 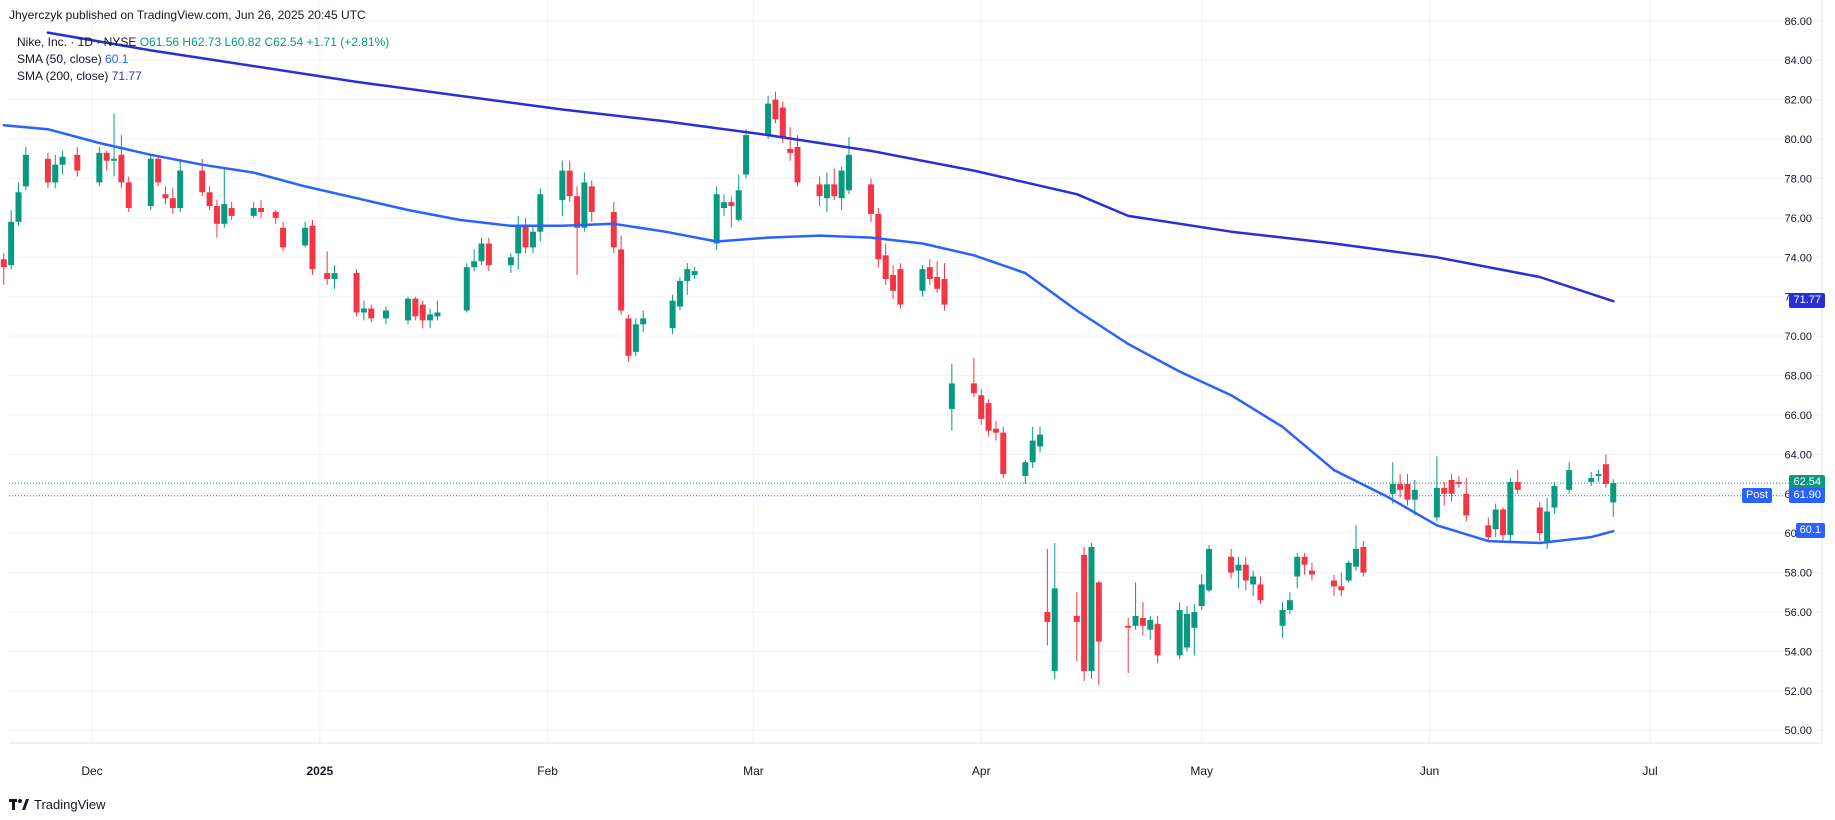 I want to click on legend-sma200-row: SMA (200, close) 71.77, so click(x=203, y=76).